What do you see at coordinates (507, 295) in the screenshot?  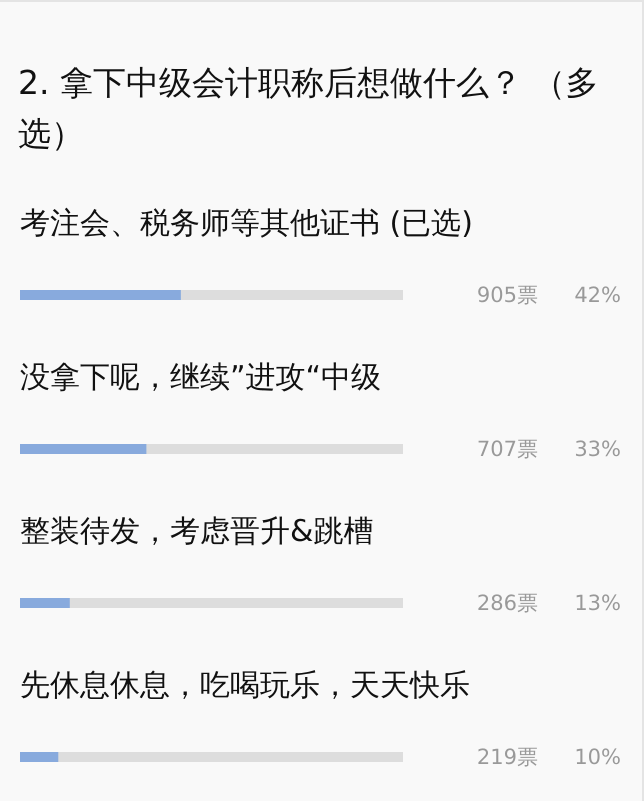 I see `text: 905票` at bounding box center [507, 295].